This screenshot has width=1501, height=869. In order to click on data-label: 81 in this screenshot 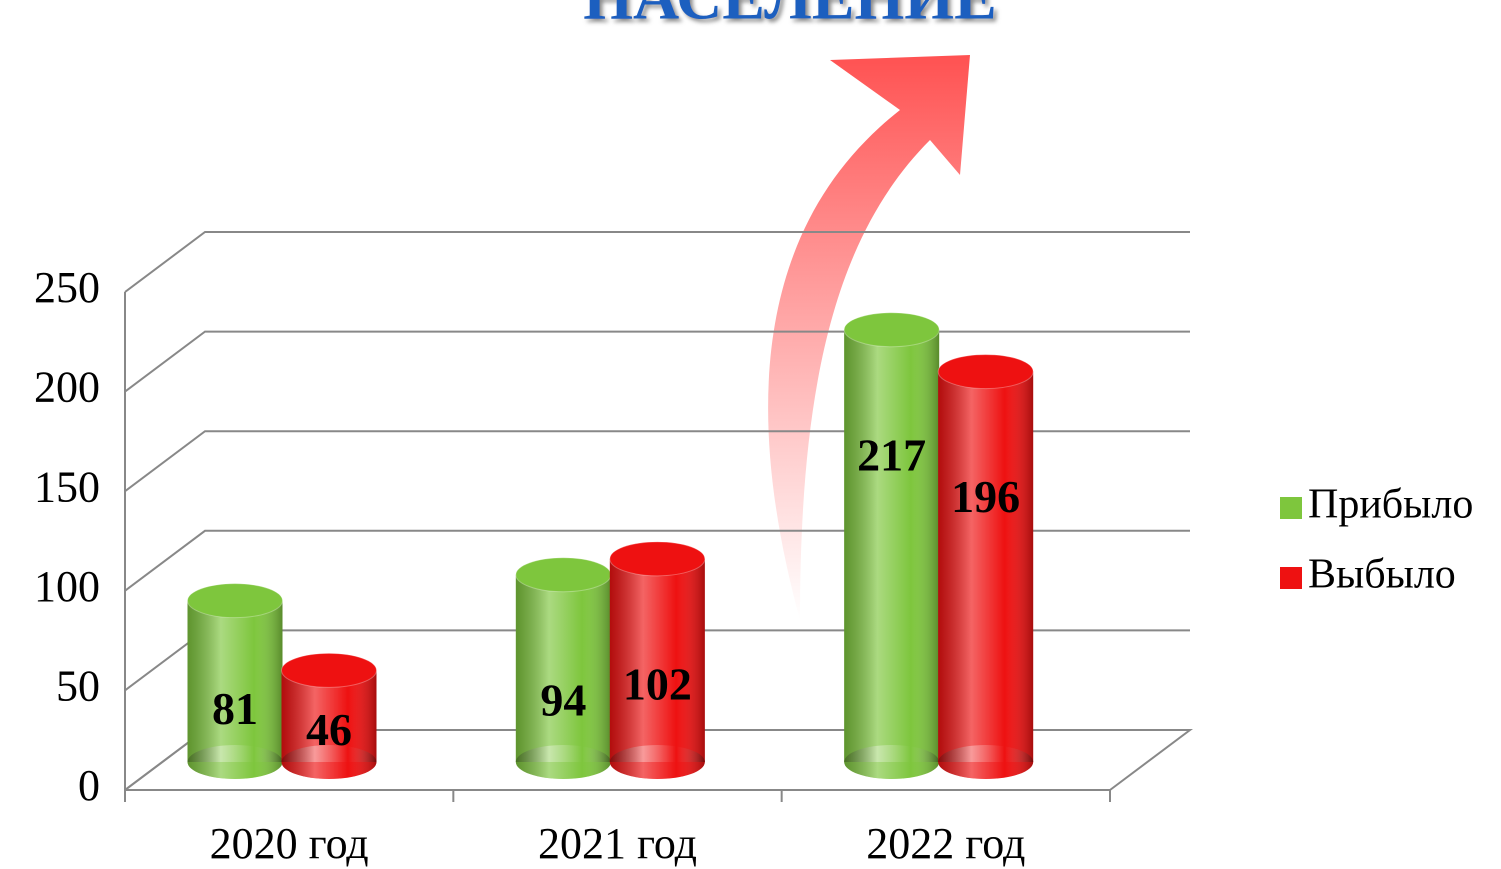, I will do `click(235, 708)`.